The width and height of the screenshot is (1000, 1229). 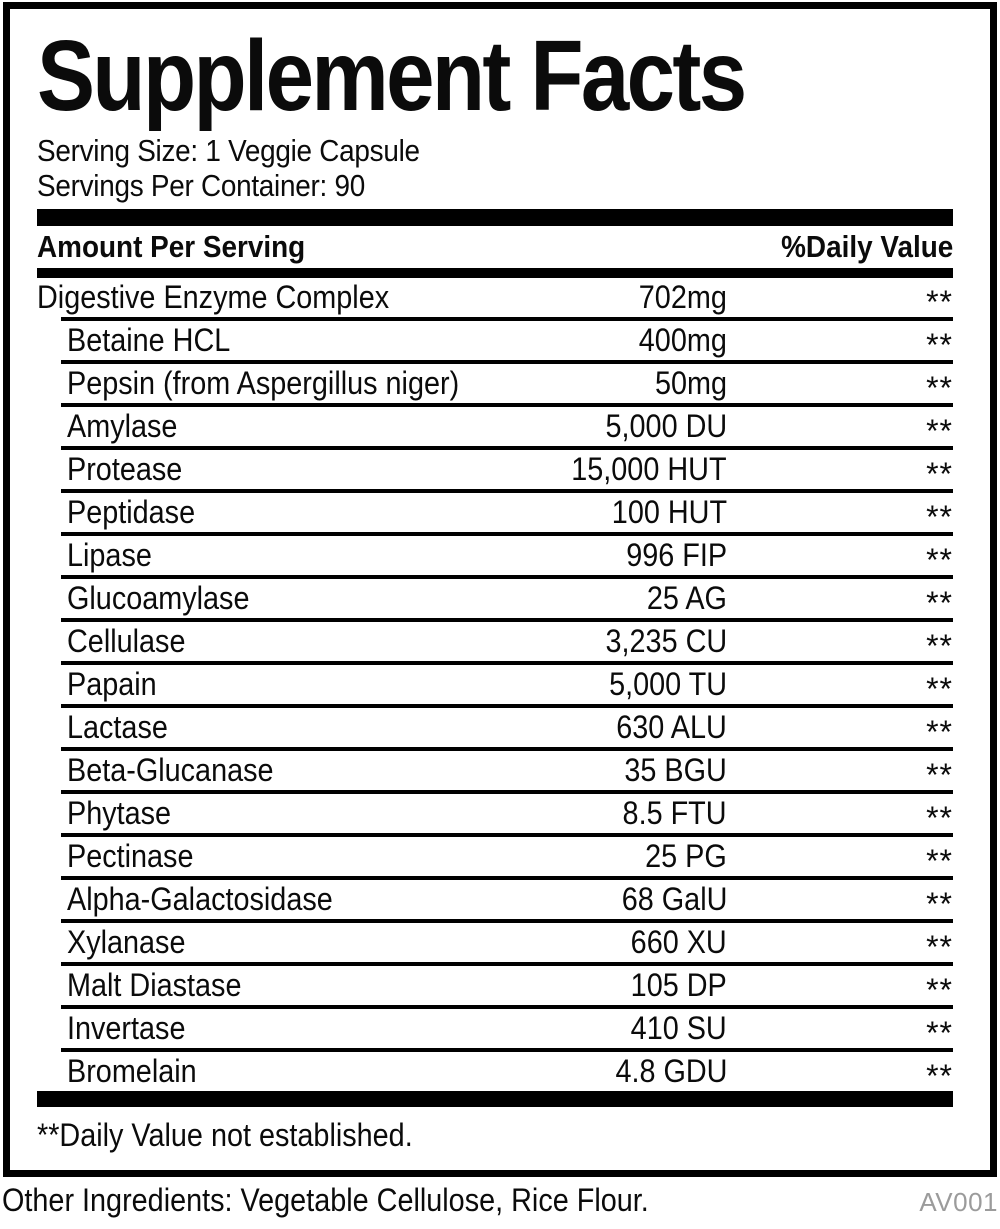 What do you see at coordinates (495, 1030) in the screenshot?
I see `table-row: Invertase 410 SU **` at bounding box center [495, 1030].